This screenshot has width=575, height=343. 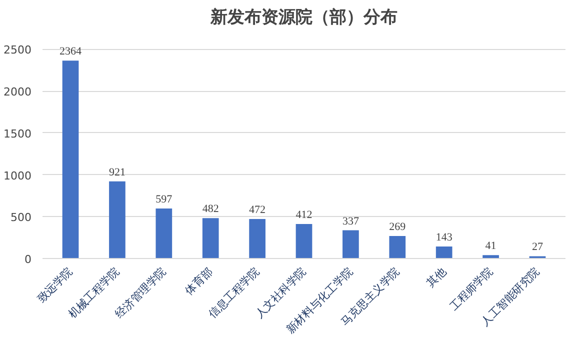 I want to click on y-tick-label: 500, so click(x=21, y=217).